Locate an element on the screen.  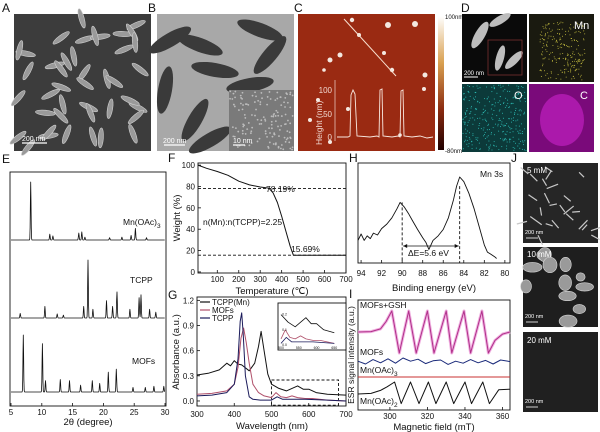
mn-map-label: Mn is located at coordinates (581, 26).